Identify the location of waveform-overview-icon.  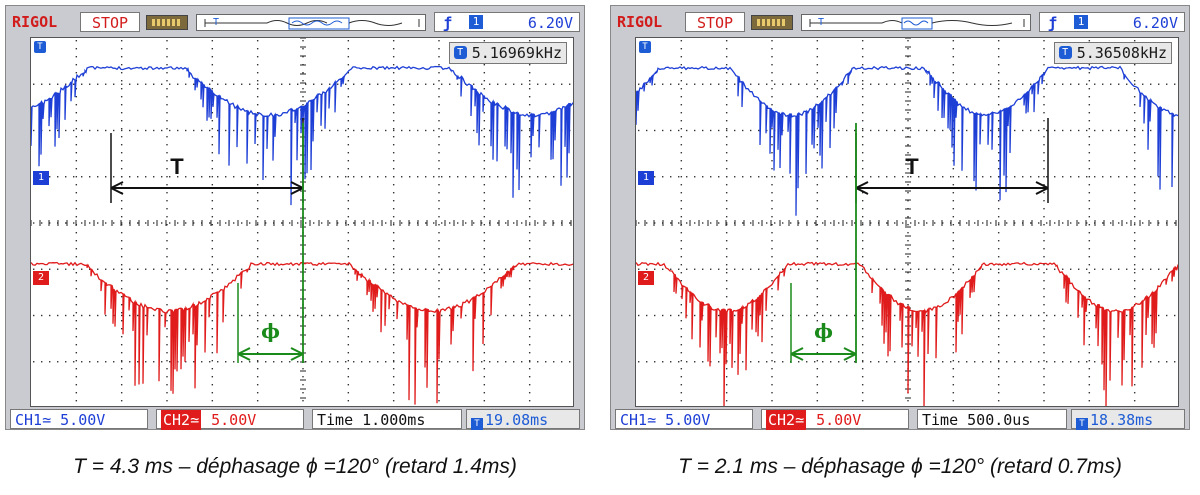
(917, 23).